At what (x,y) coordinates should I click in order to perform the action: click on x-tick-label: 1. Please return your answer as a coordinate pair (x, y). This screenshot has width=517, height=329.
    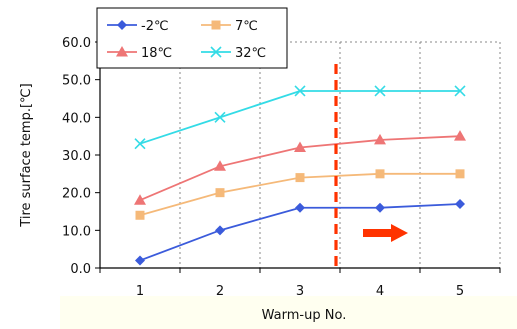
    Looking at the image, I should click on (140, 291).